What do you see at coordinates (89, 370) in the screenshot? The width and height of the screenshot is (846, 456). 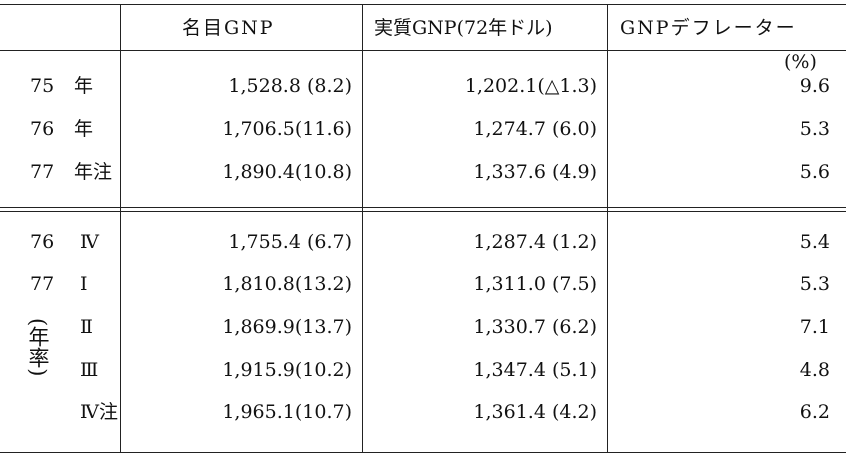 I see `period-cell: Ⅲ` at bounding box center [89, 370].